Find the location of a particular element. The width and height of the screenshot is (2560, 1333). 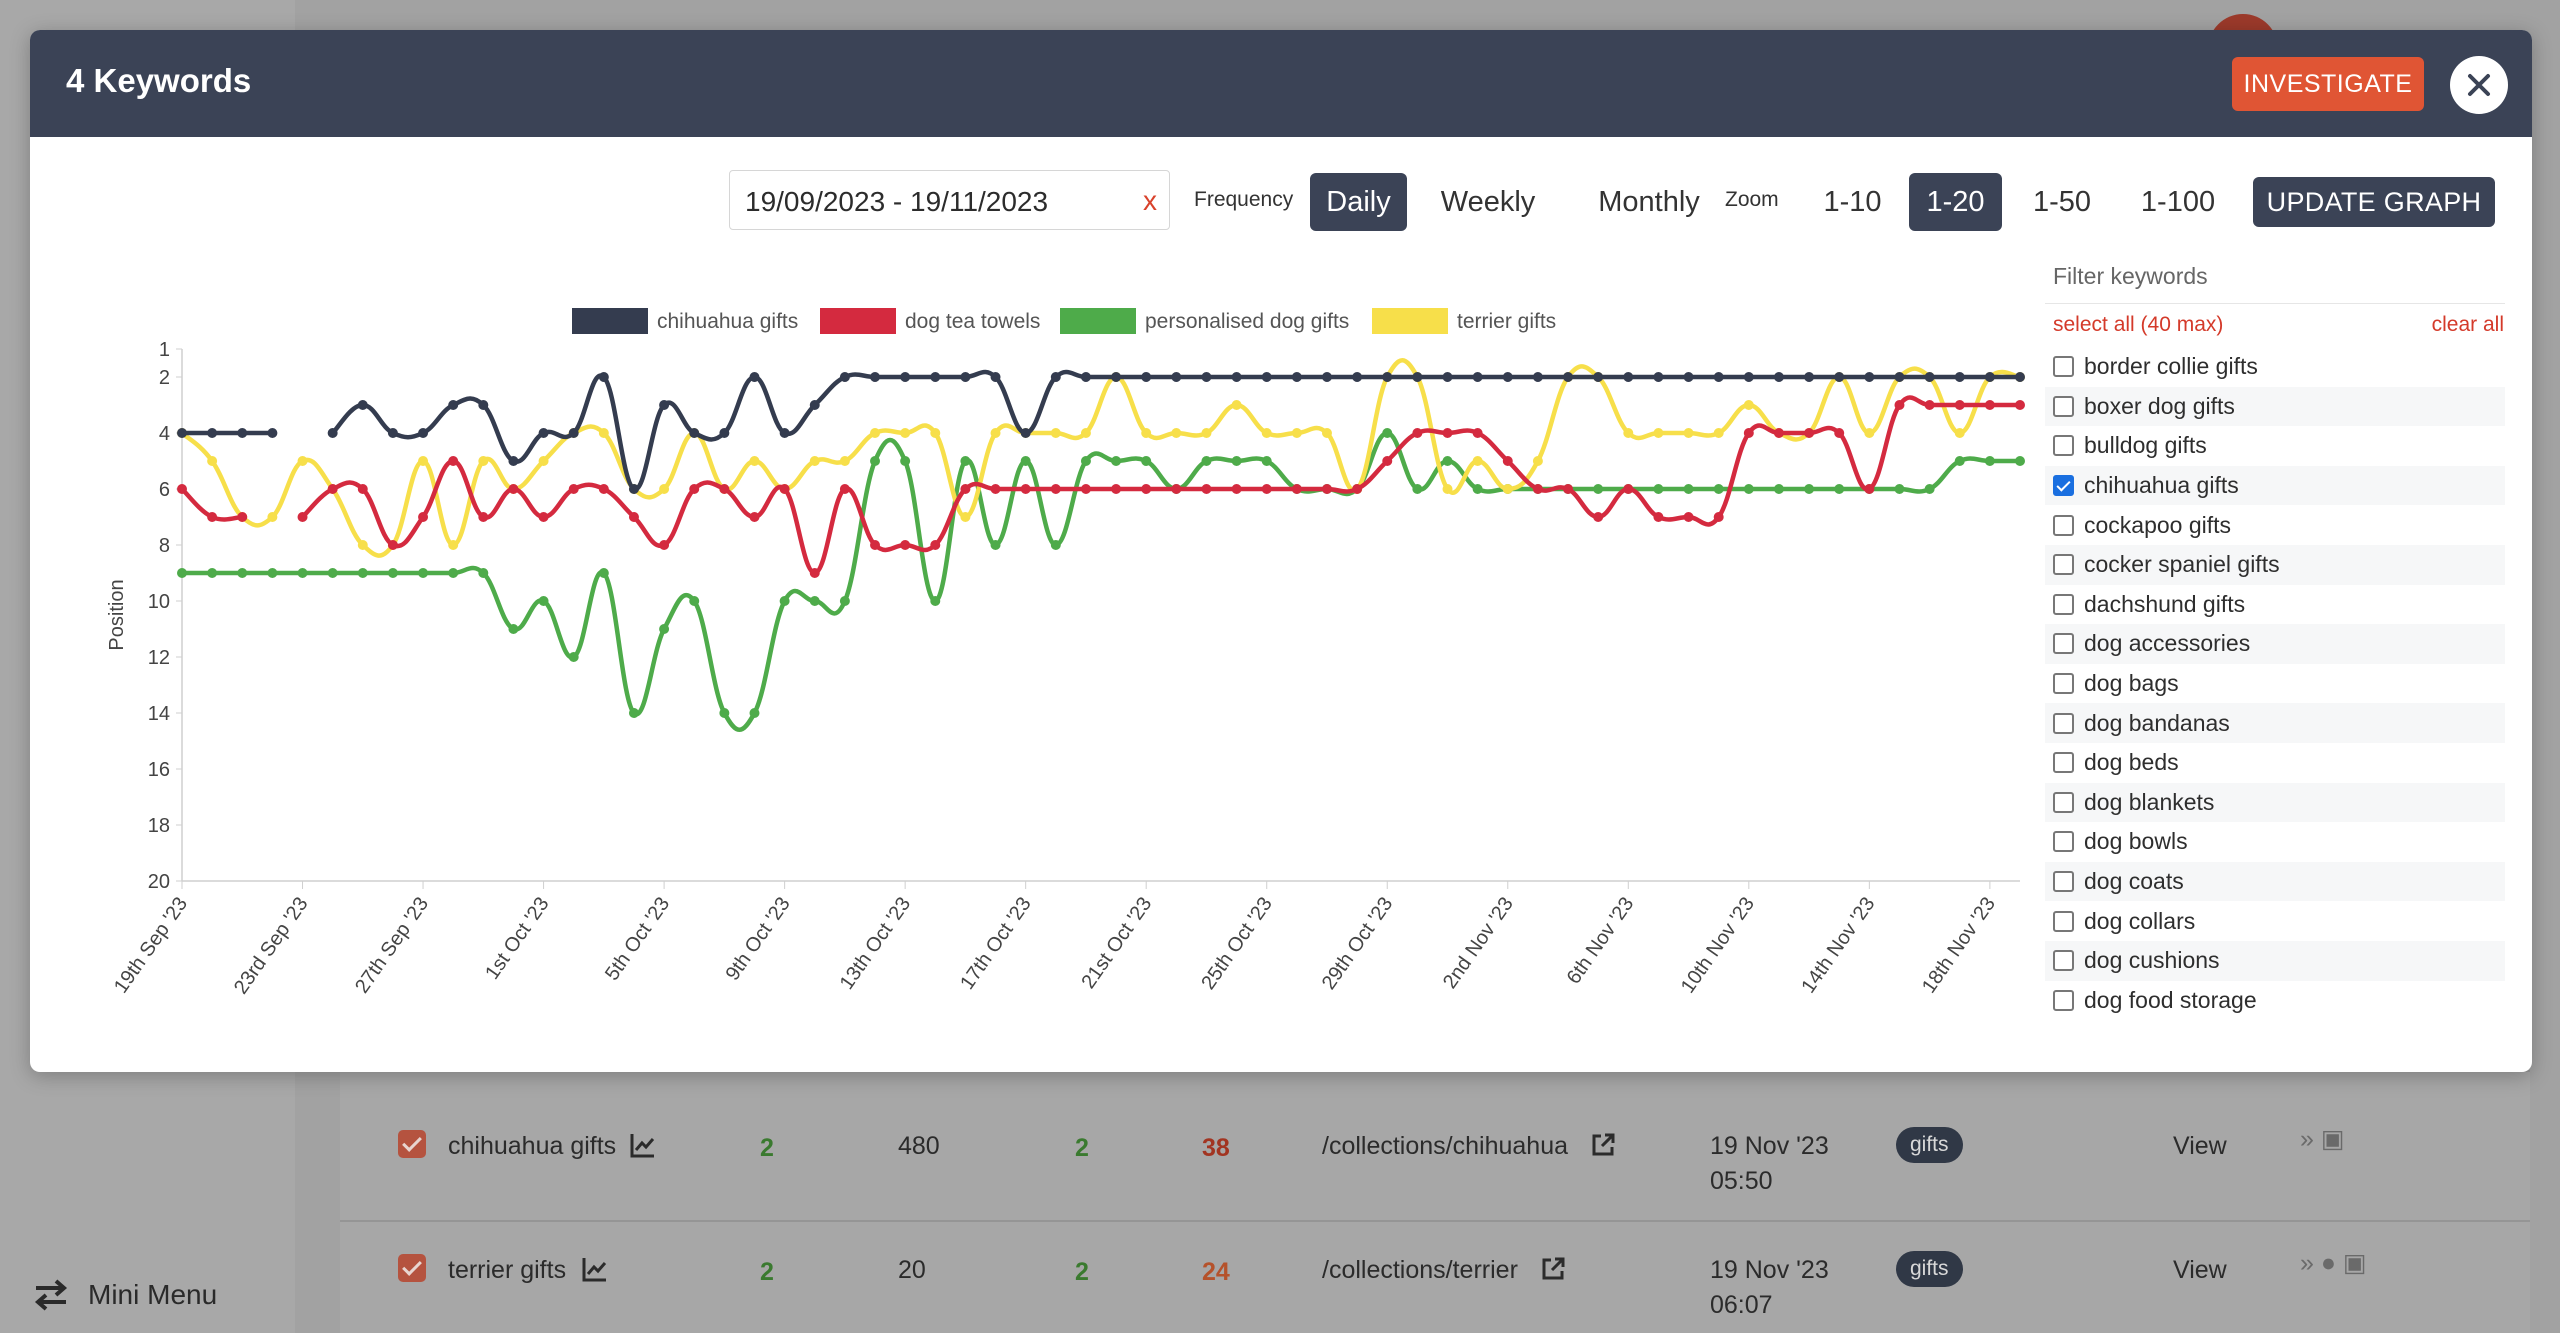

zoom-1-100-button: 1-100 is located at coordinates (2178, 201).